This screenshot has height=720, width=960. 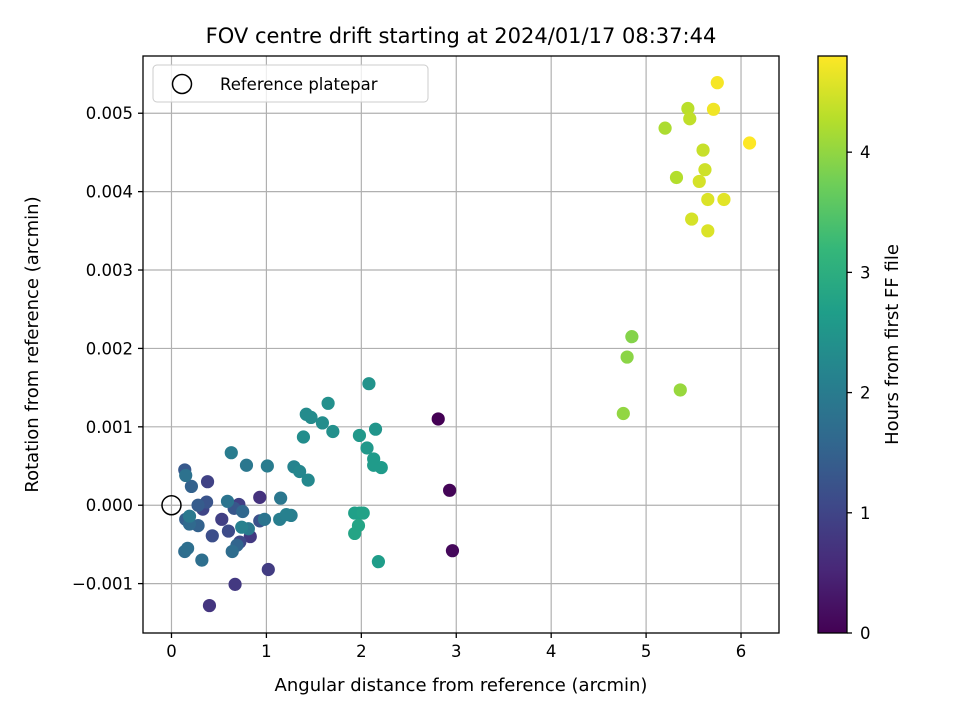 I want to click on y-axis-label: Rotation from reference (arcmin), so click(x=32, y=344).